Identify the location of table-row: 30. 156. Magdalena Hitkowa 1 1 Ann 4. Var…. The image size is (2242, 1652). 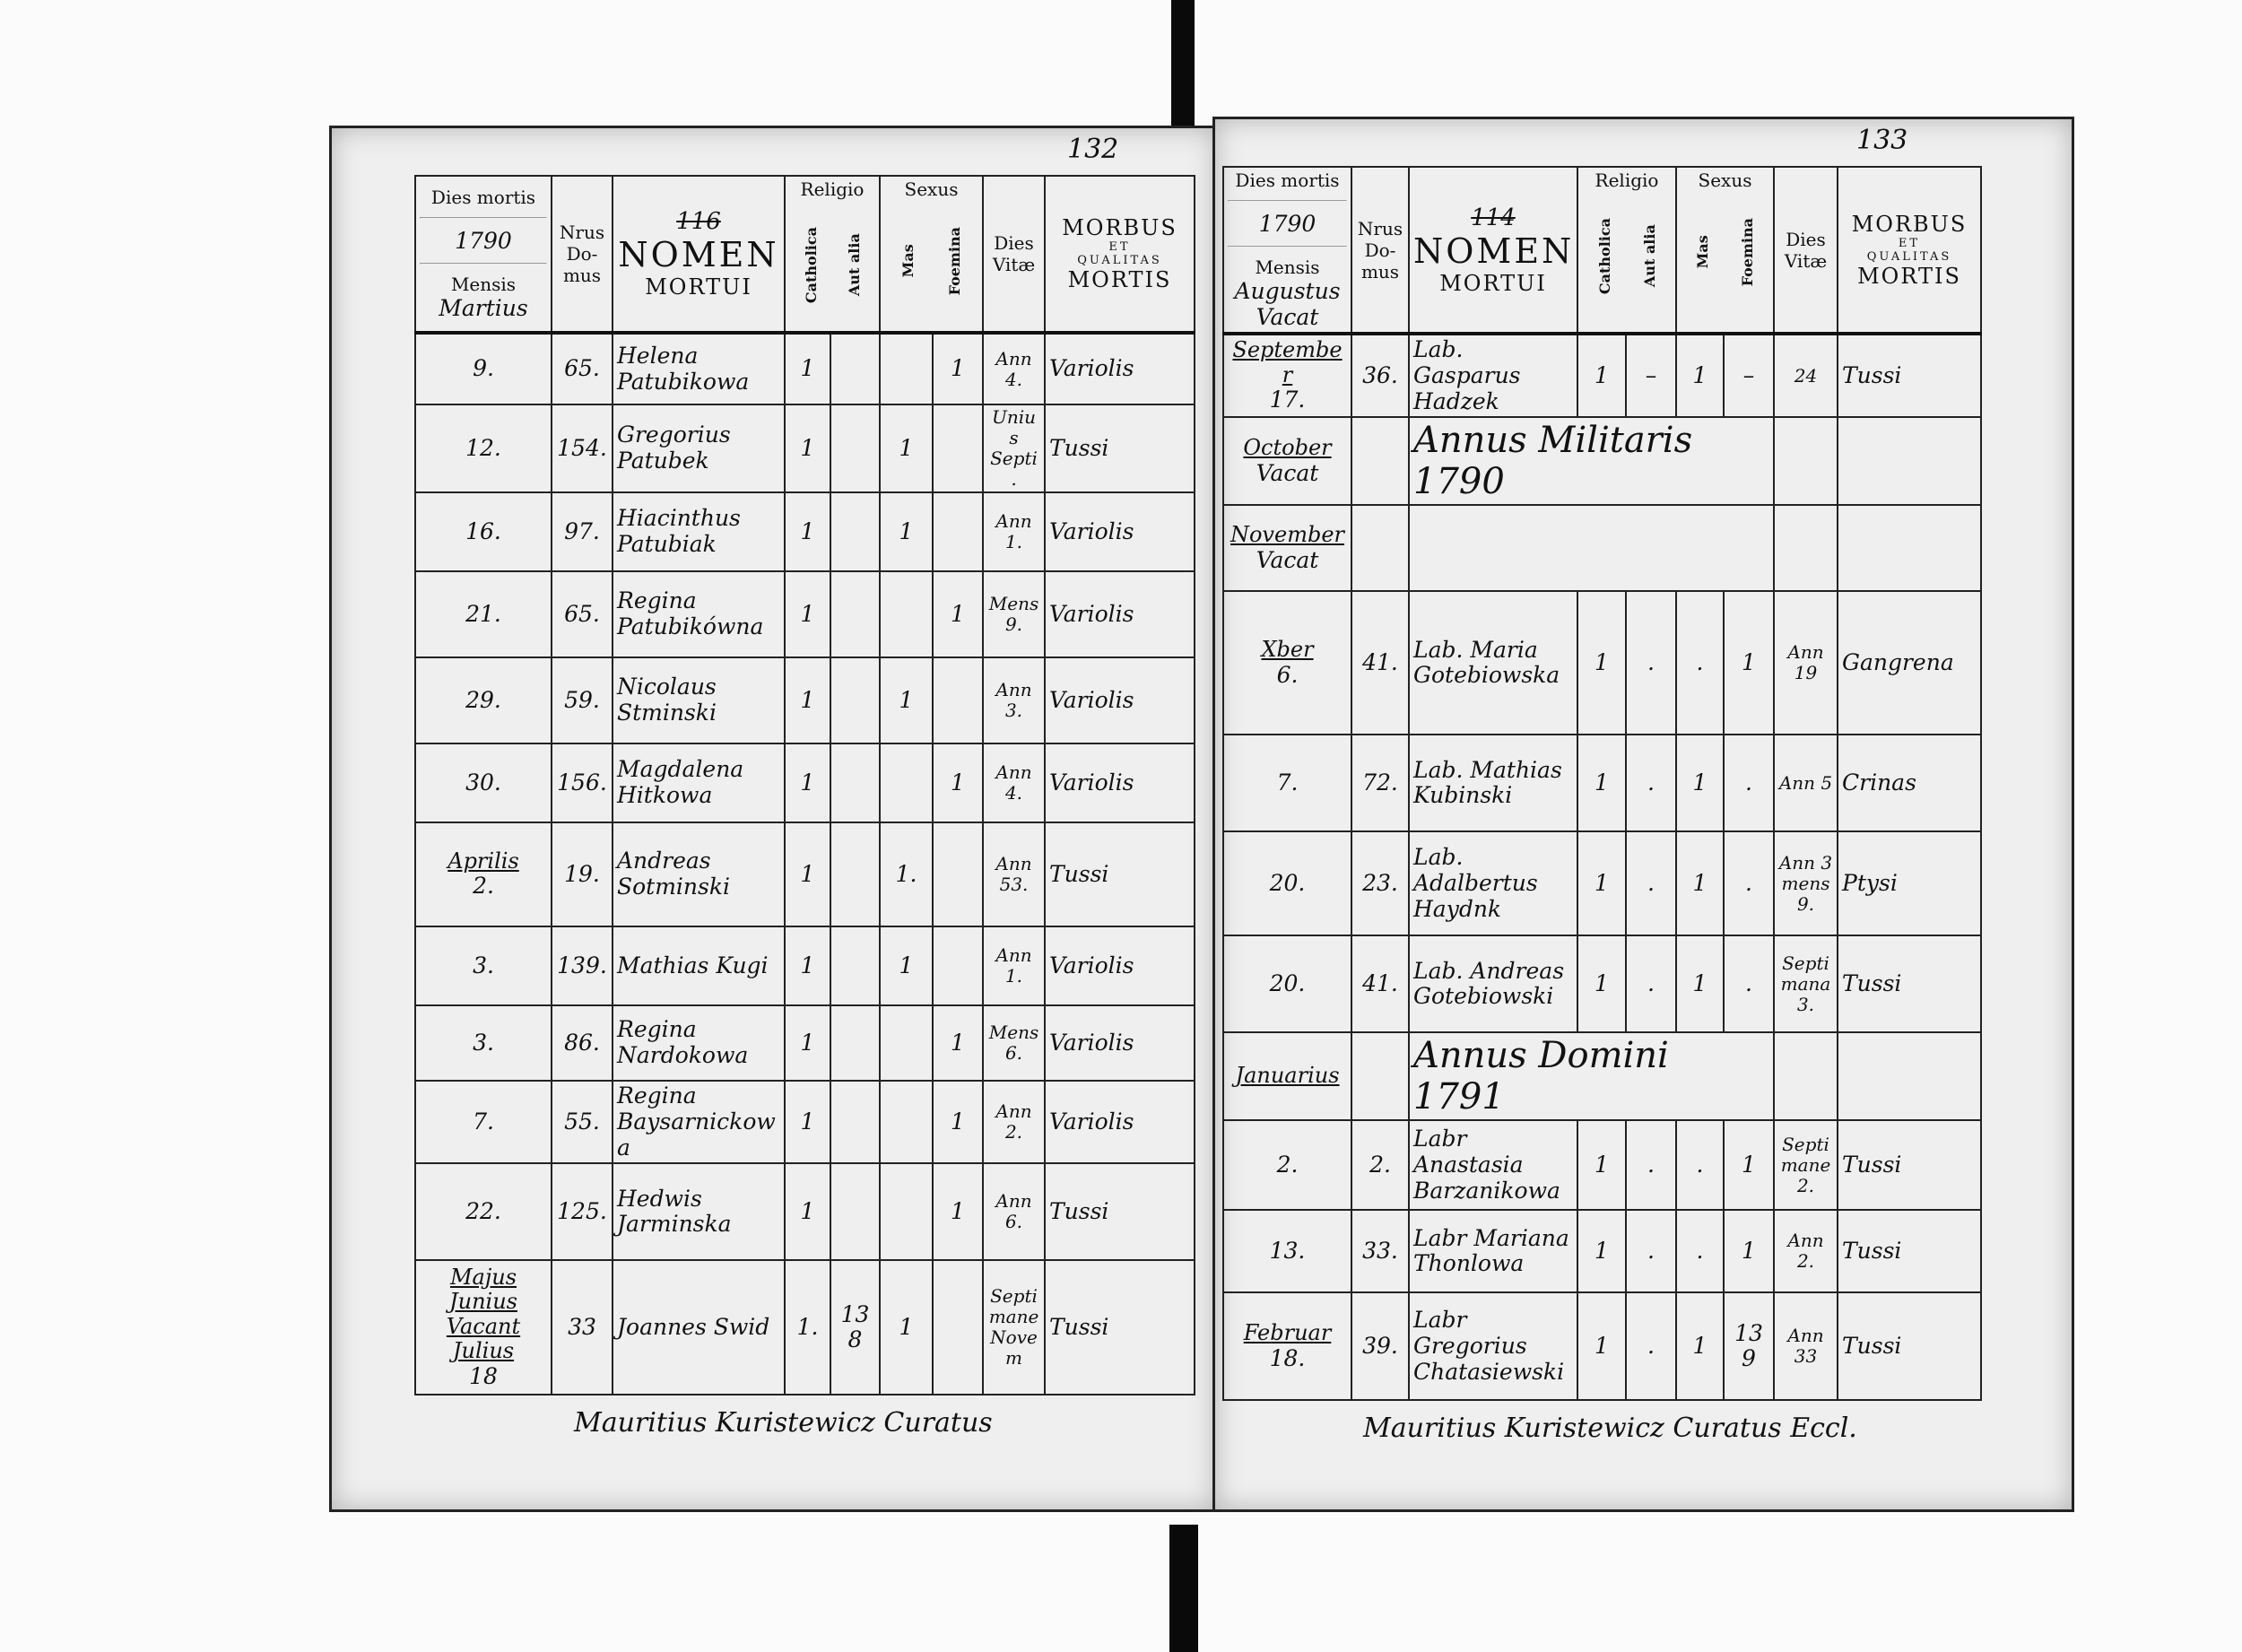
(804, 783).